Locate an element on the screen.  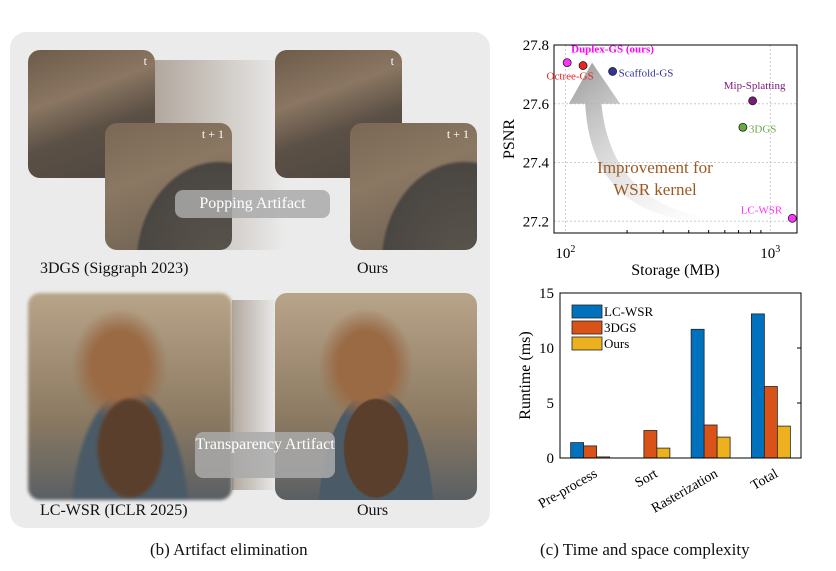
legend-label: 3DGS is located at coordinates (620, 327).